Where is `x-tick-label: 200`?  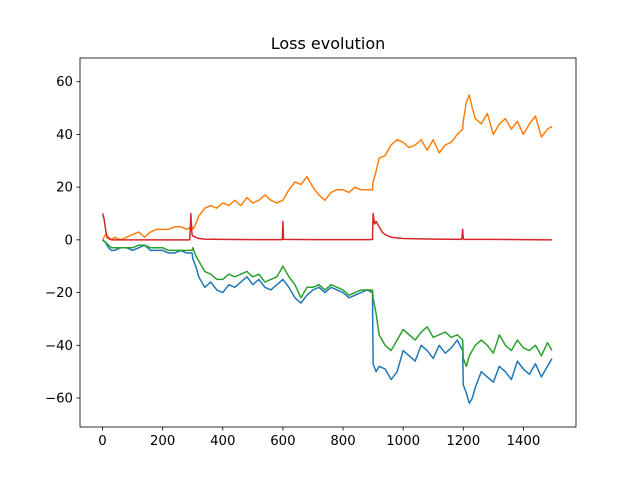 x-tick-label: 200 is located at coordinates (162, 441).